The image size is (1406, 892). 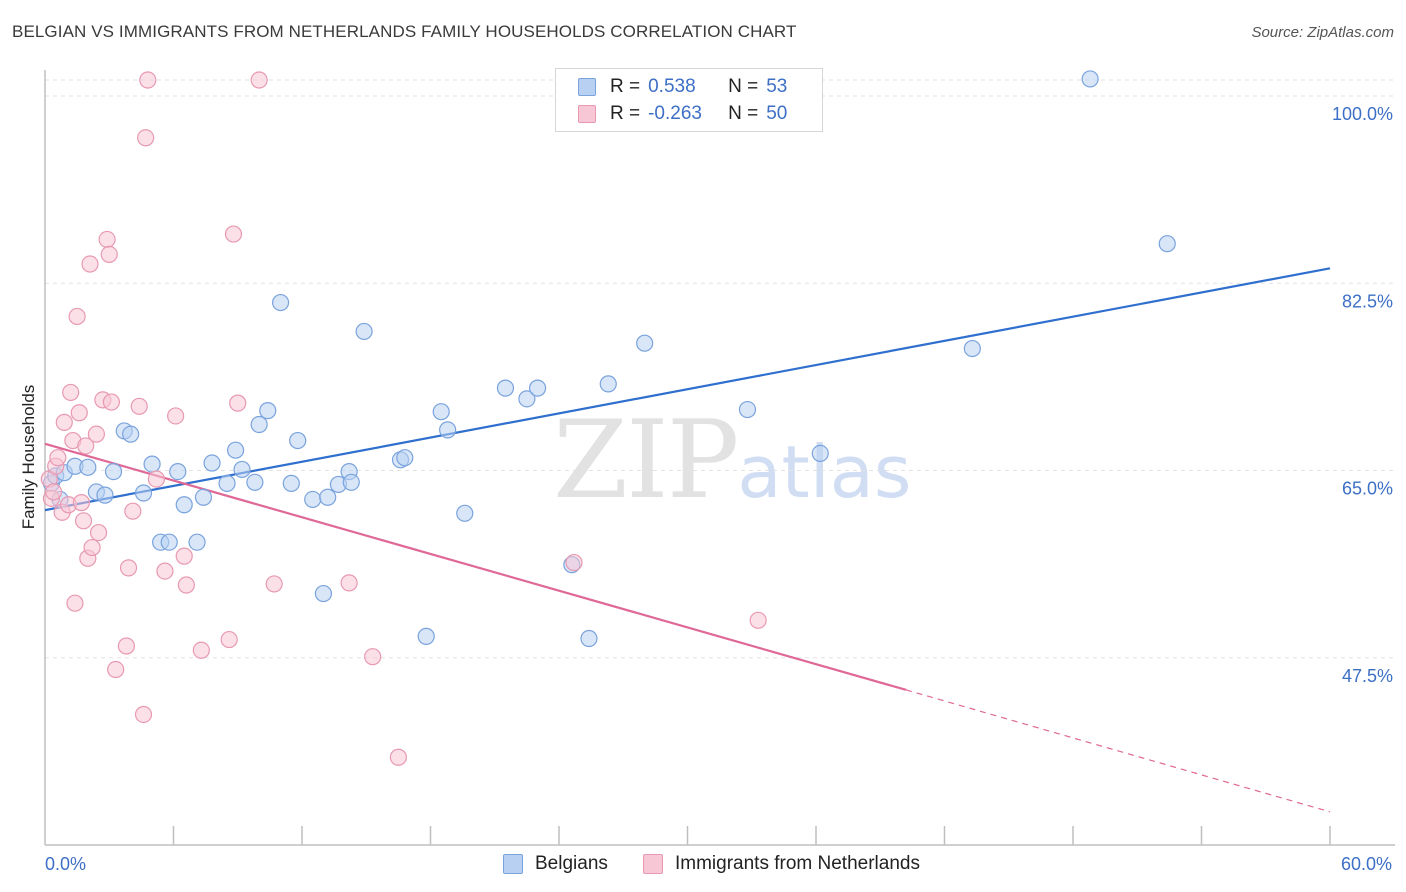 I want to click on y-tick-labels: 47.5% 65.0% 82.5% 100.0%, so click(x=1362, y=395).